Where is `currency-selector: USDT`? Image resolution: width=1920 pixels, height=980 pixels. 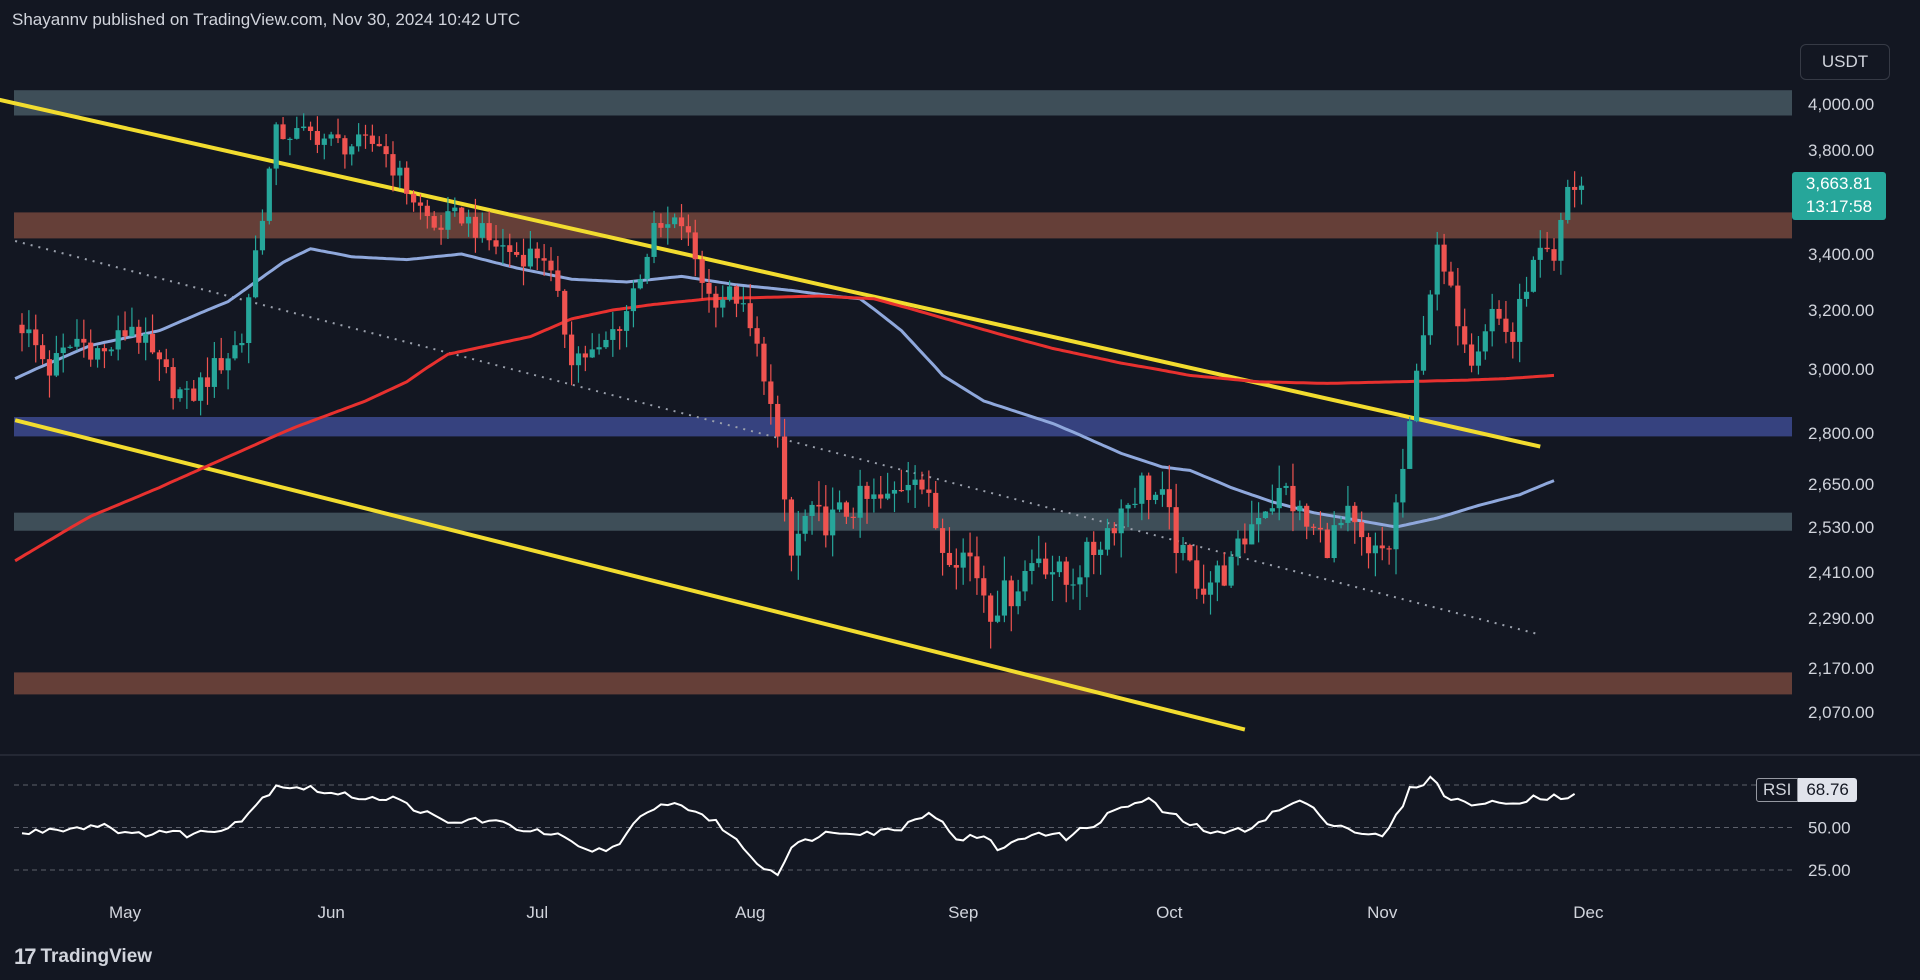 currency-selector: USDT is located at coordinates (1845, 62).